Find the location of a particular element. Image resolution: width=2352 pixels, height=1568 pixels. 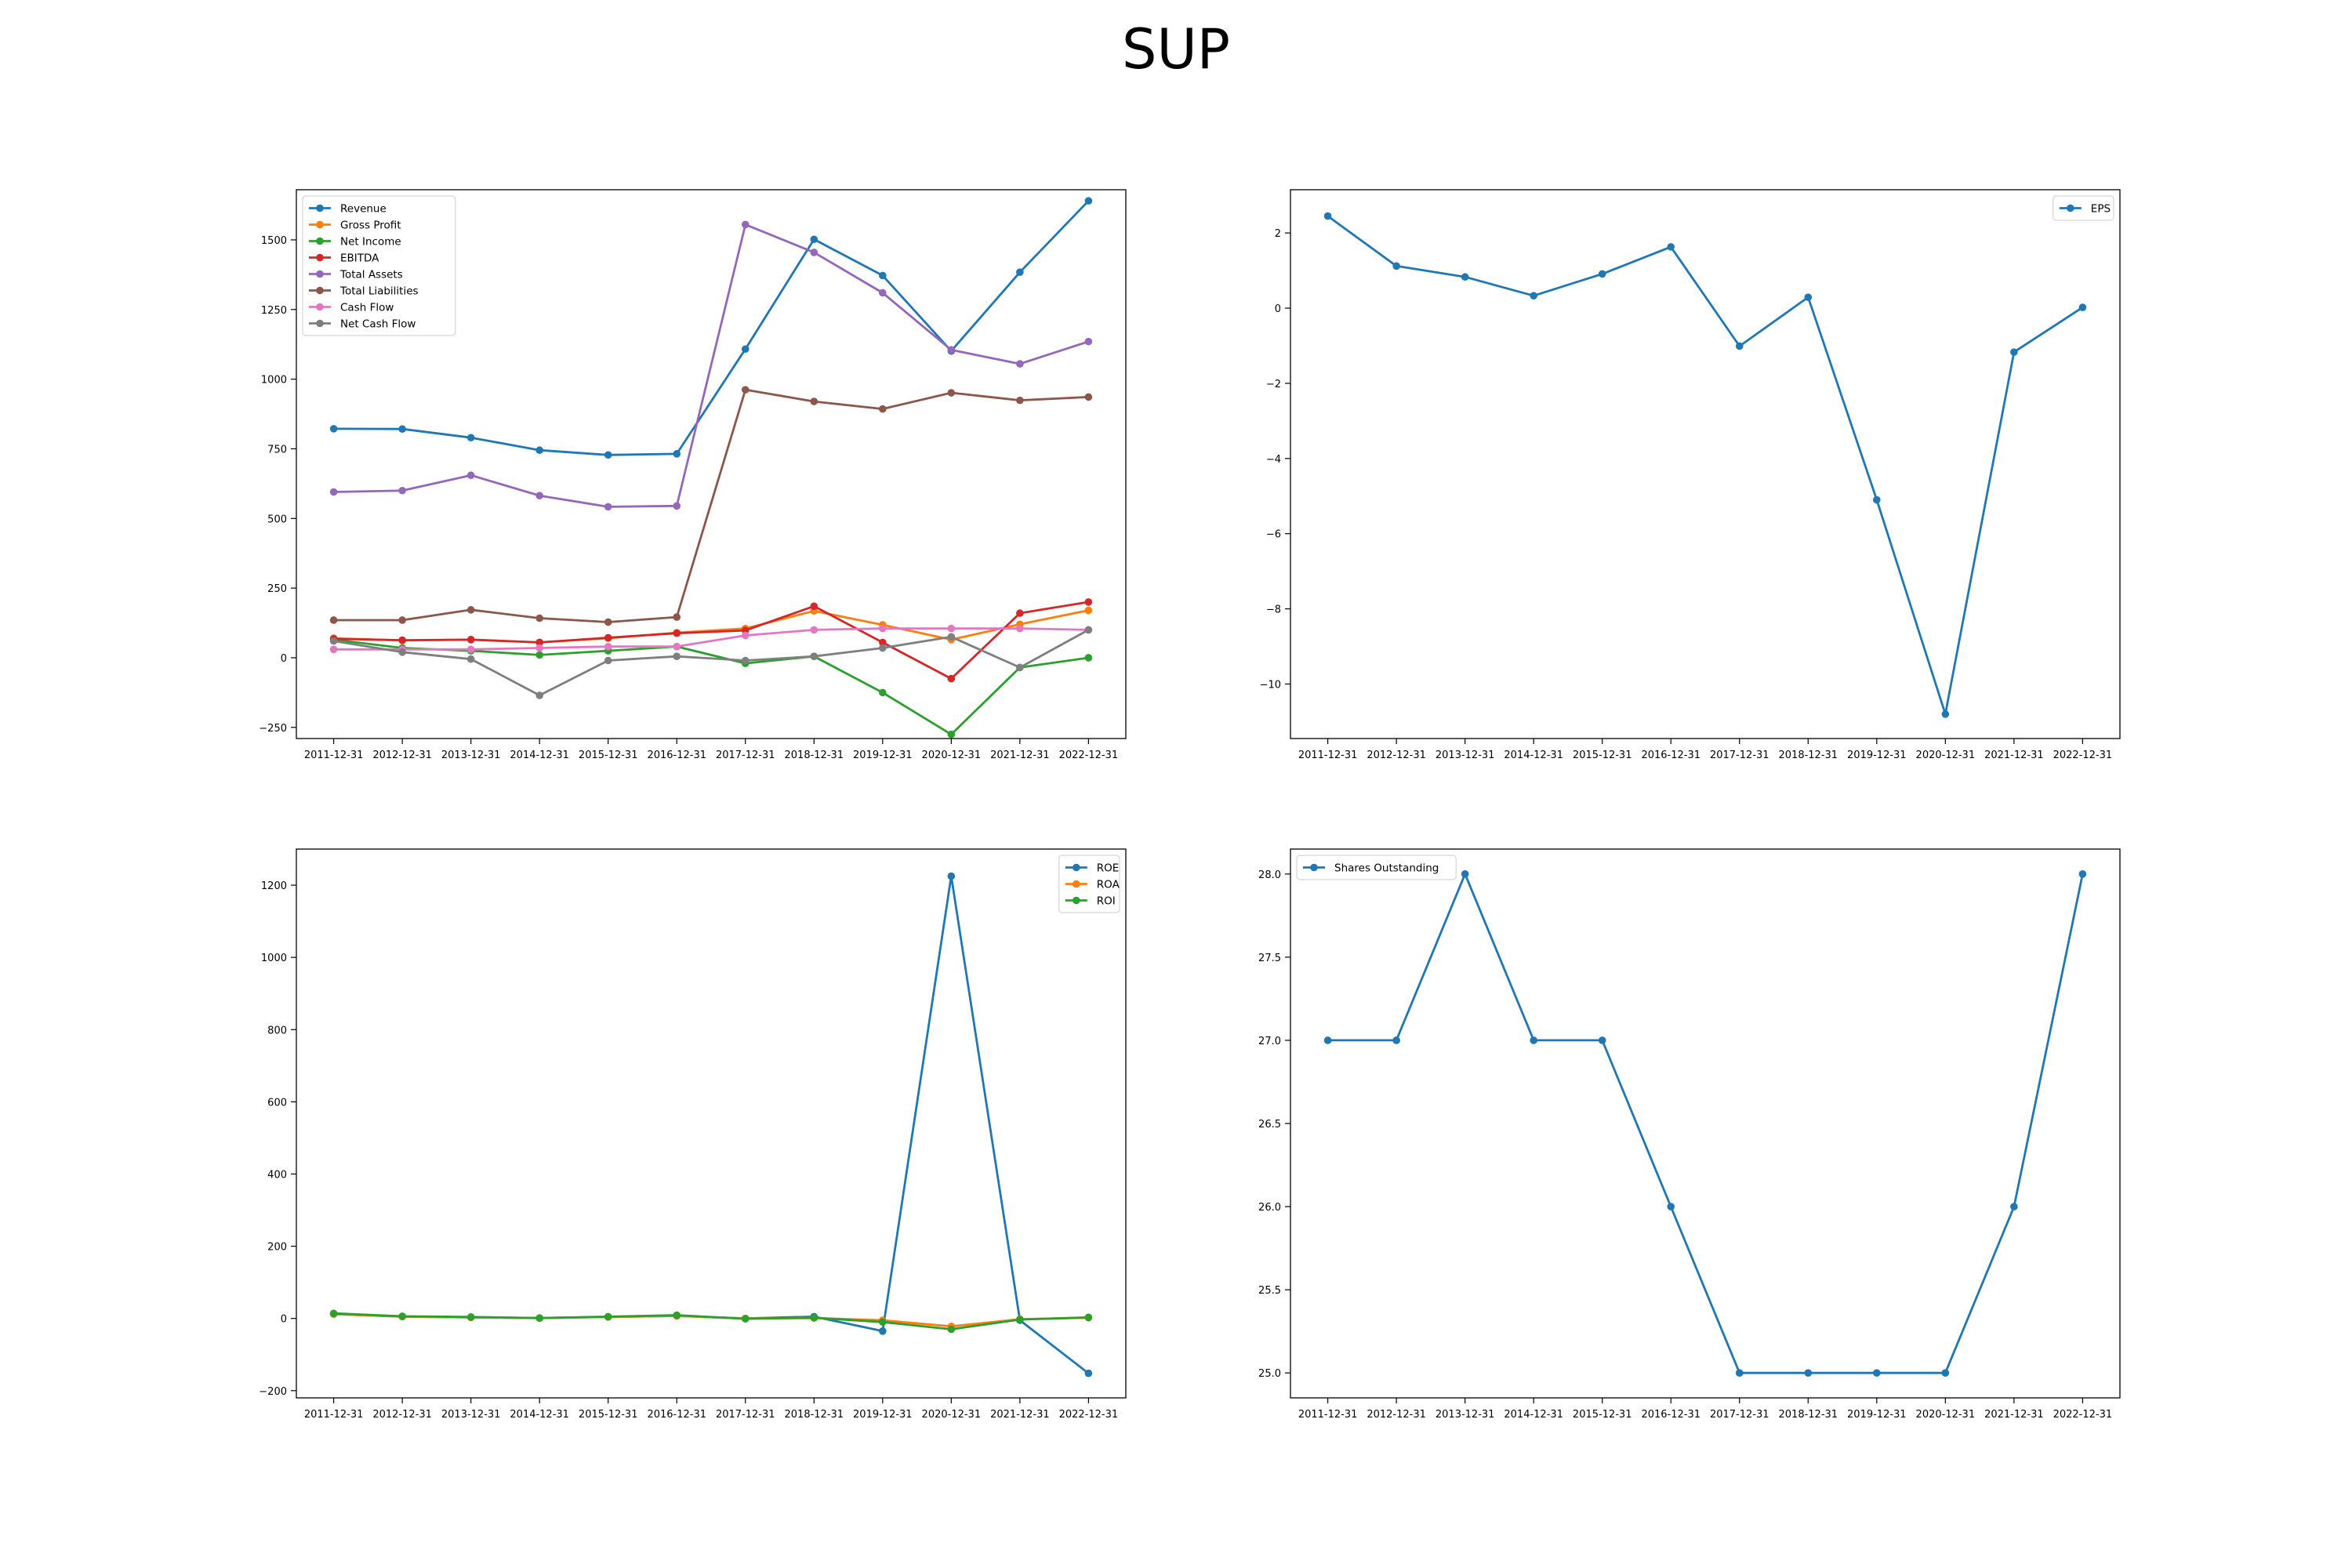

x-tick-label: 2016-12-31 is located at coordinates (1670, 1415).